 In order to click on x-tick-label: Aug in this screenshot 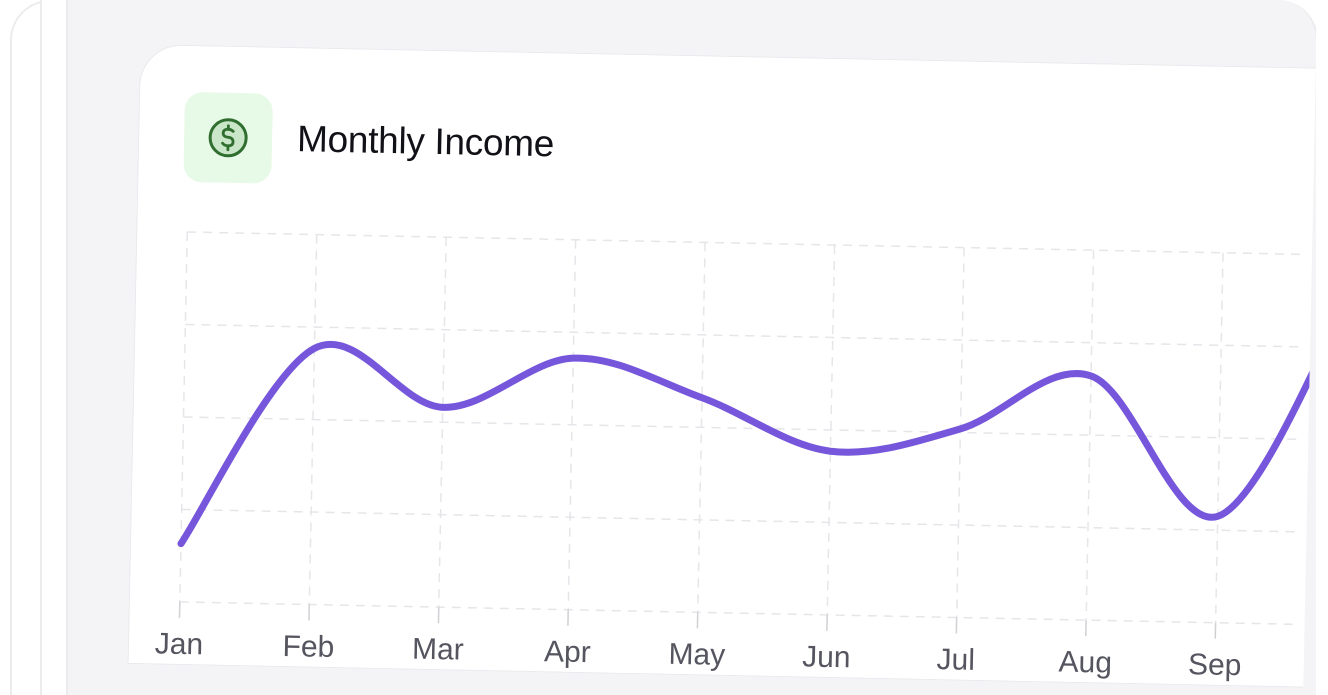, I will do `click(1085, 663)`.